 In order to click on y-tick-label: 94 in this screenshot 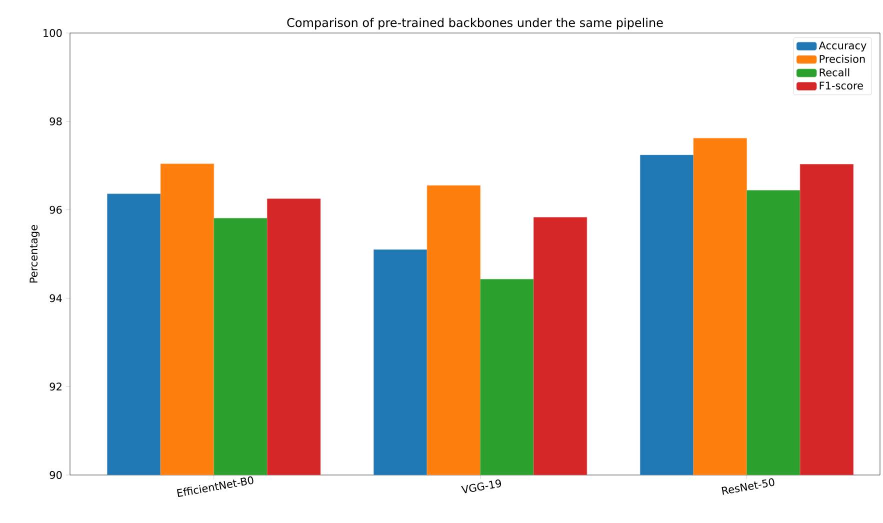, I will do `click(56, 298)`.